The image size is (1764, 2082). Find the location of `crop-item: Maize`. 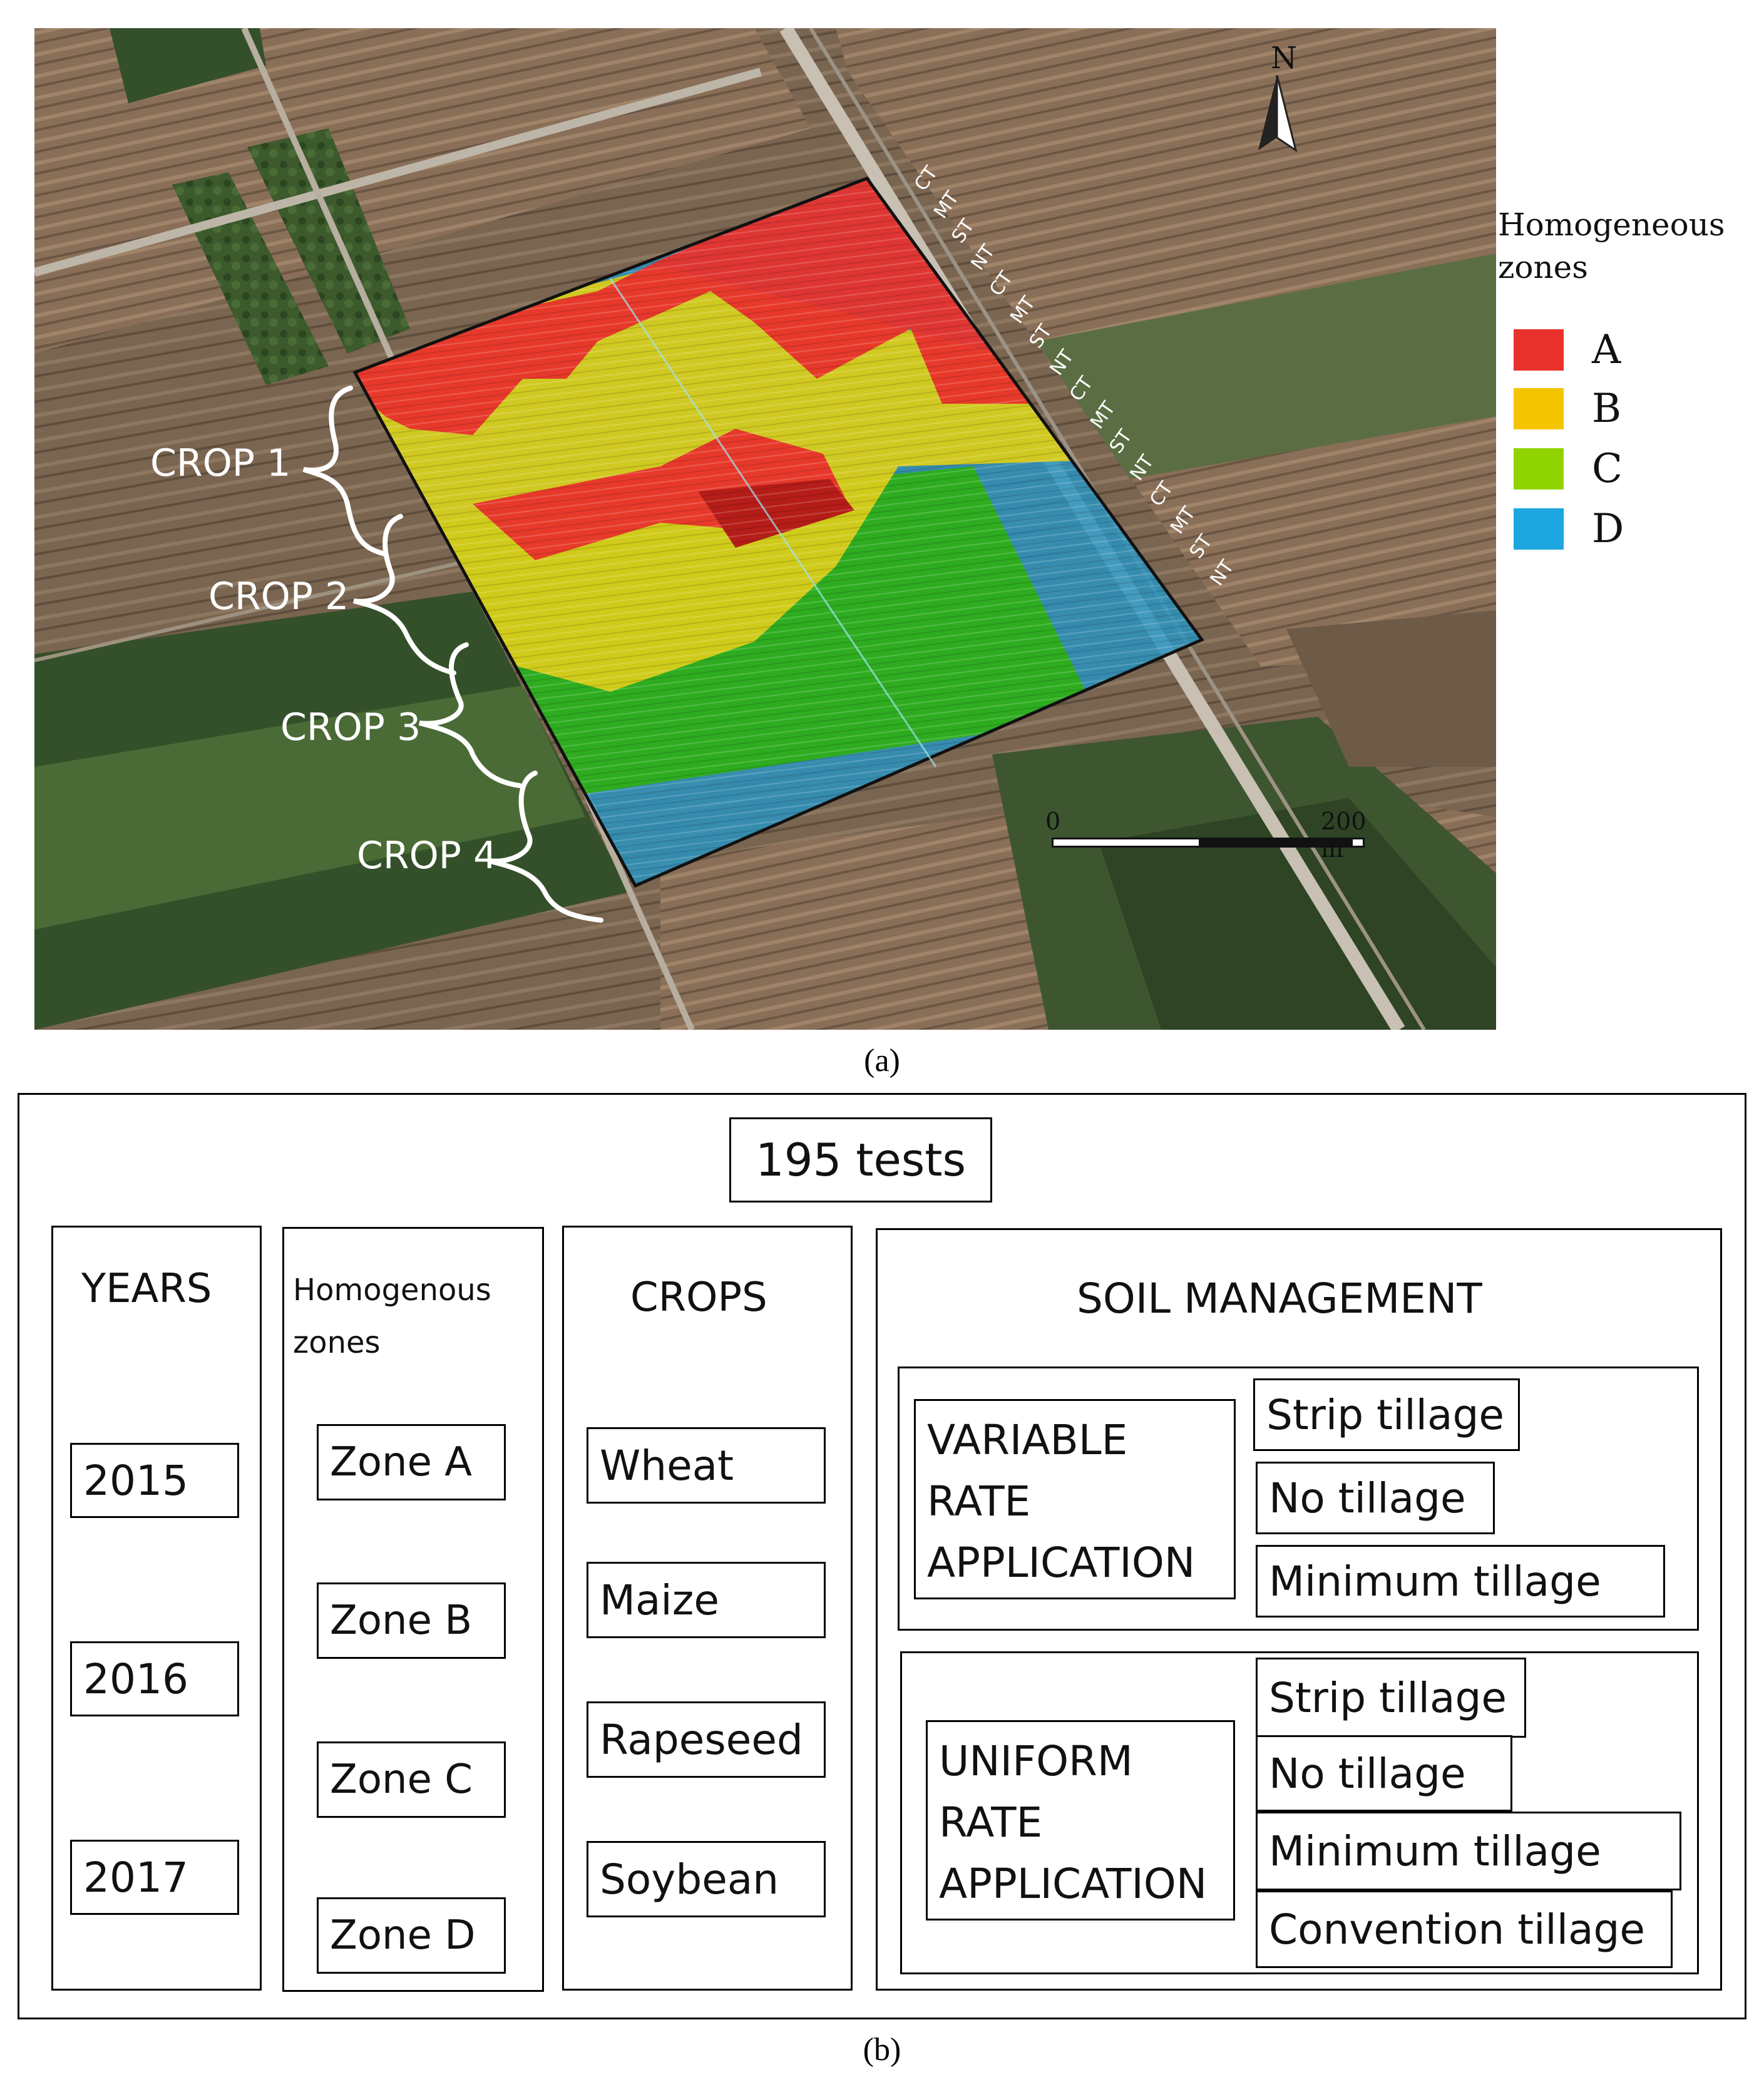

crop-item: Maize is located at coordinates (706, 1600).